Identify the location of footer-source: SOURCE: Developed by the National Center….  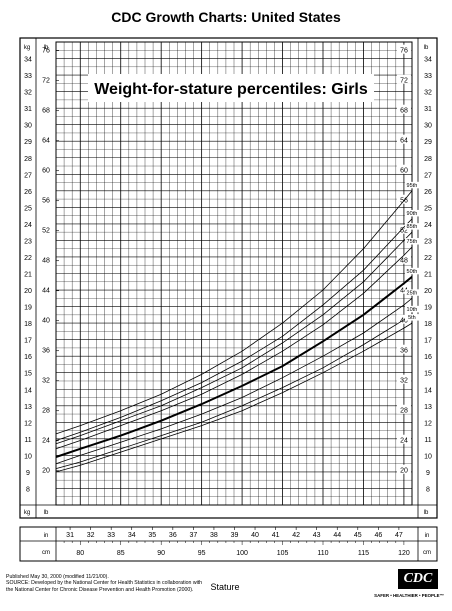
(104, 583).